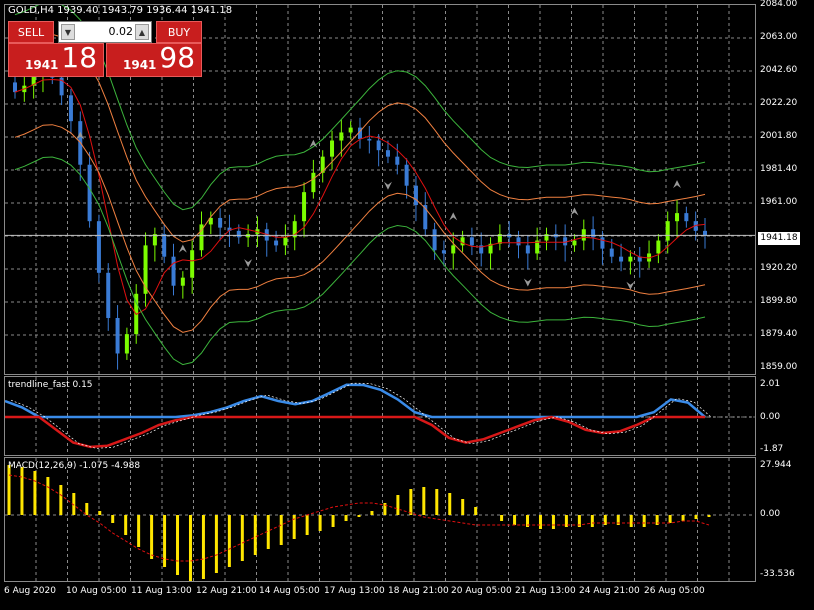 The height and width of the screenshot is (610, 814). Describe the element at coordinates (779, 4) in the screenshot. I see `price-axis-label: 2084.00` at that location.